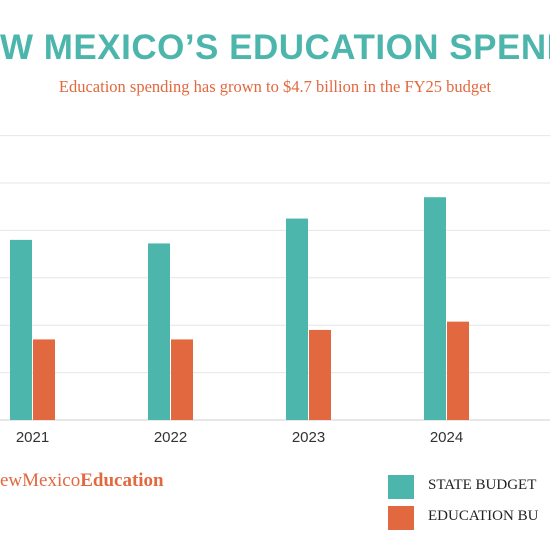 This screenshot has width=550, height=550. I want to click on x-tick-label: 2021, so click(32, 437).